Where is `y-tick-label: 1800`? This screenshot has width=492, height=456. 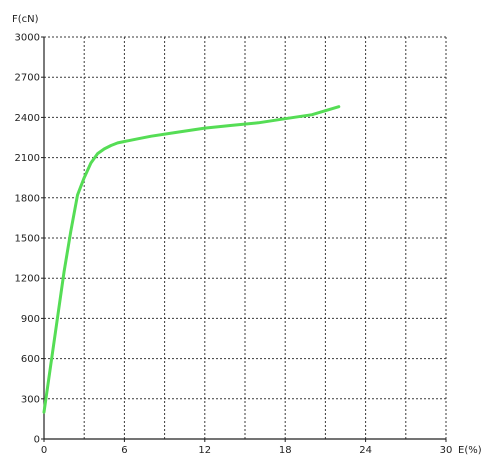 y-tick-label: 1800 is located at coordinates (27, 198).